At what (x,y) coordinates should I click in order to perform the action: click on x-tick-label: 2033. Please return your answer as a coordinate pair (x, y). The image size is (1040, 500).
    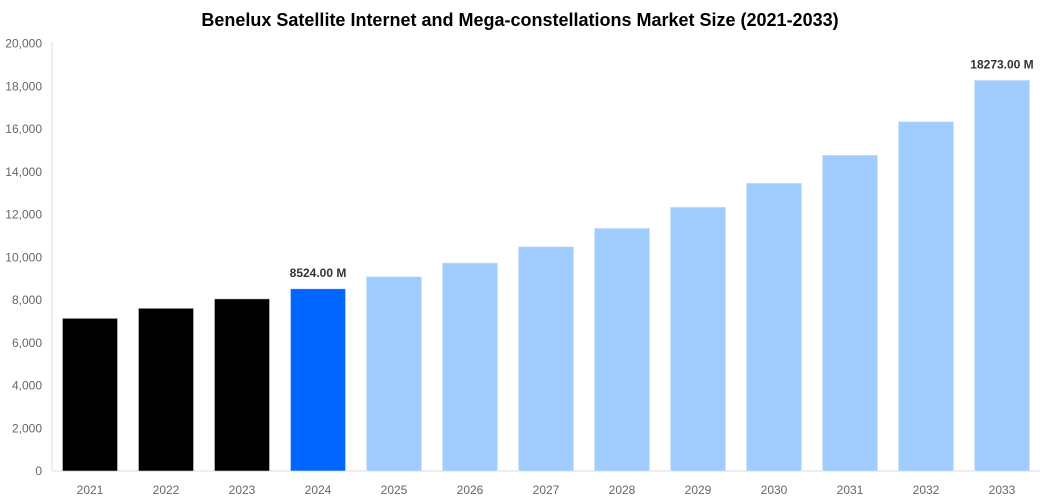
    Looking at the image, I should click on (1002, 490).